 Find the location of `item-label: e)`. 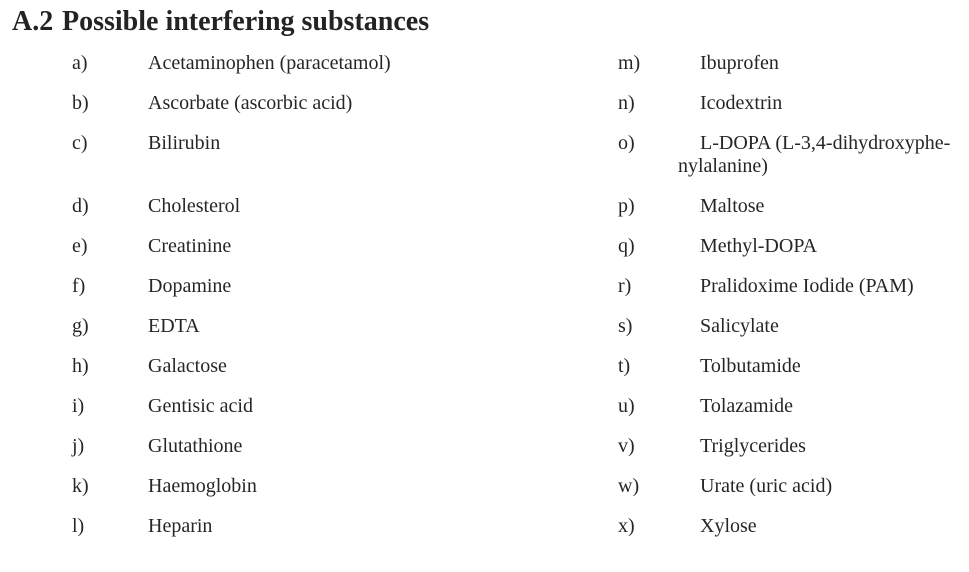

item-label: e) is located at coordinates (80, 246).